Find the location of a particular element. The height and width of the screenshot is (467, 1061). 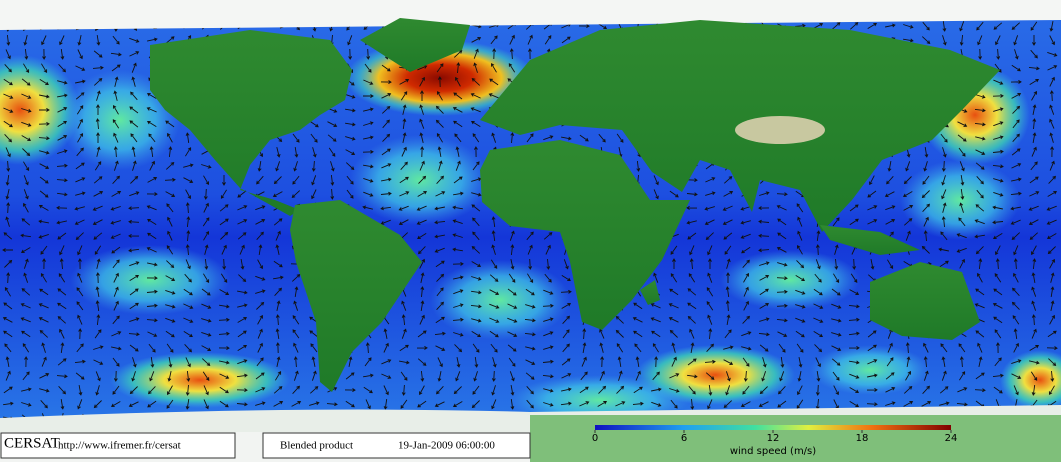

logo-box is located at coordinates (118, 445).